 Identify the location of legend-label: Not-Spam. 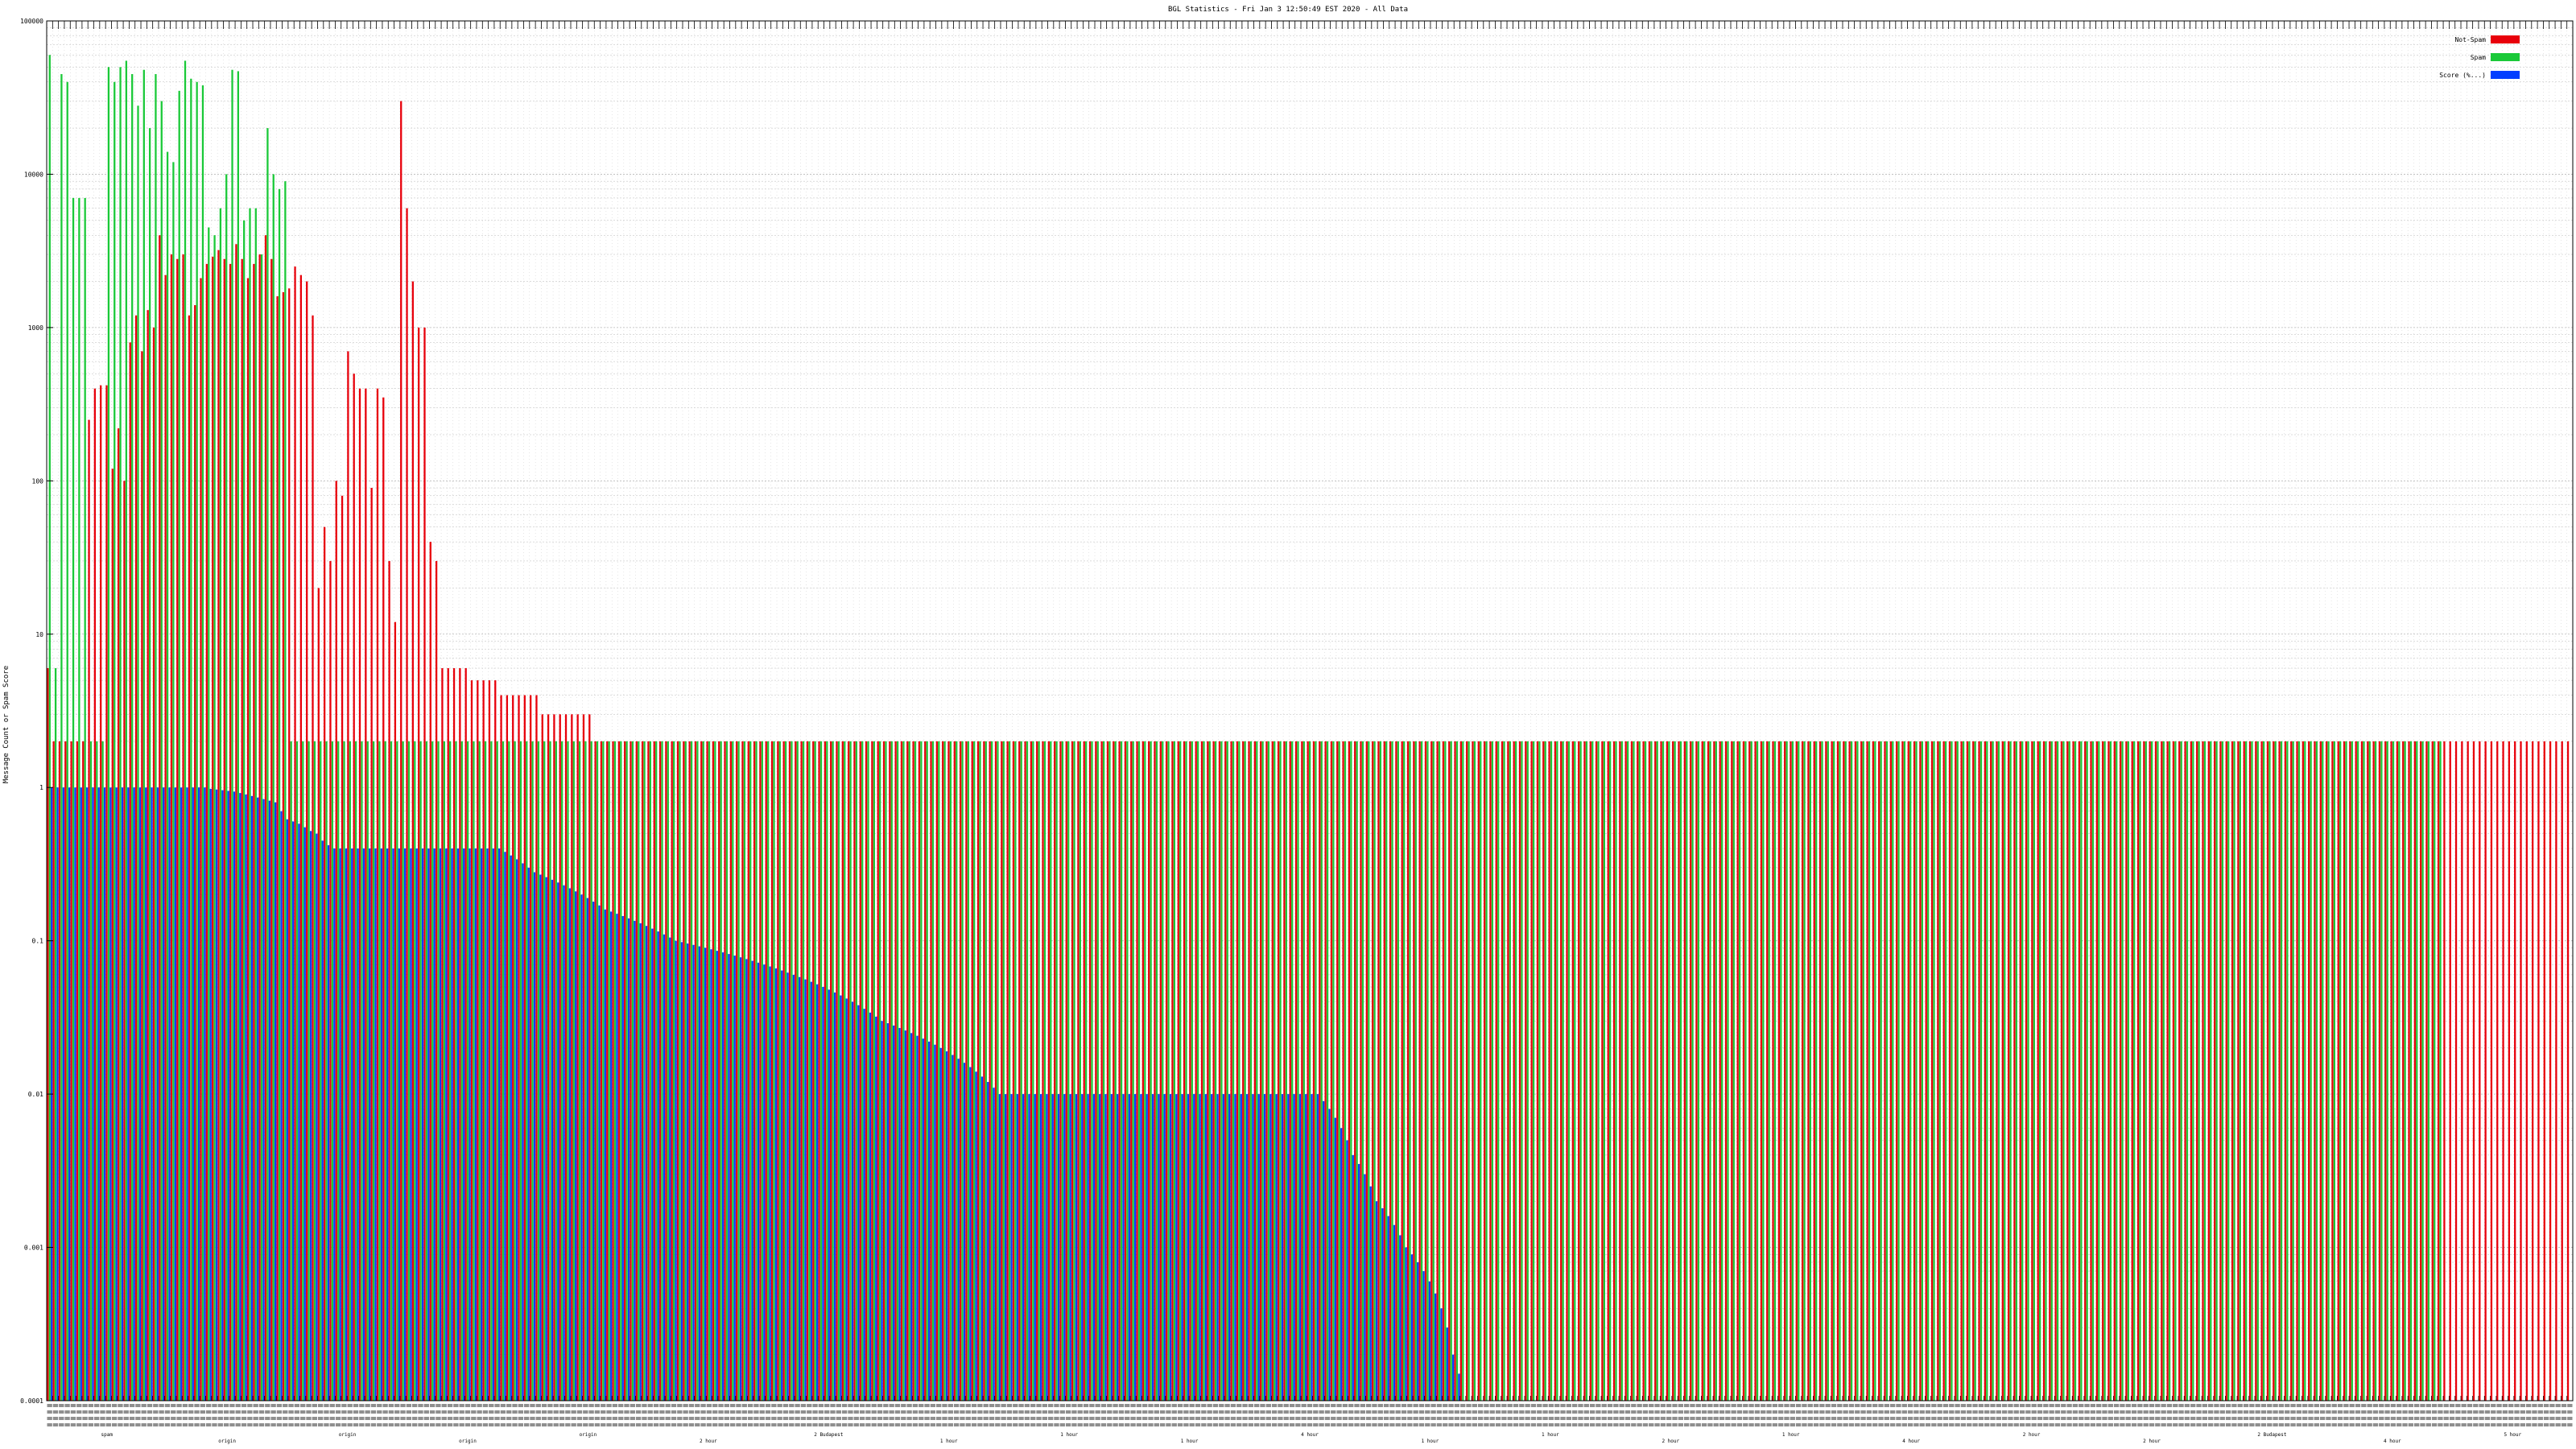
(2470, 39).